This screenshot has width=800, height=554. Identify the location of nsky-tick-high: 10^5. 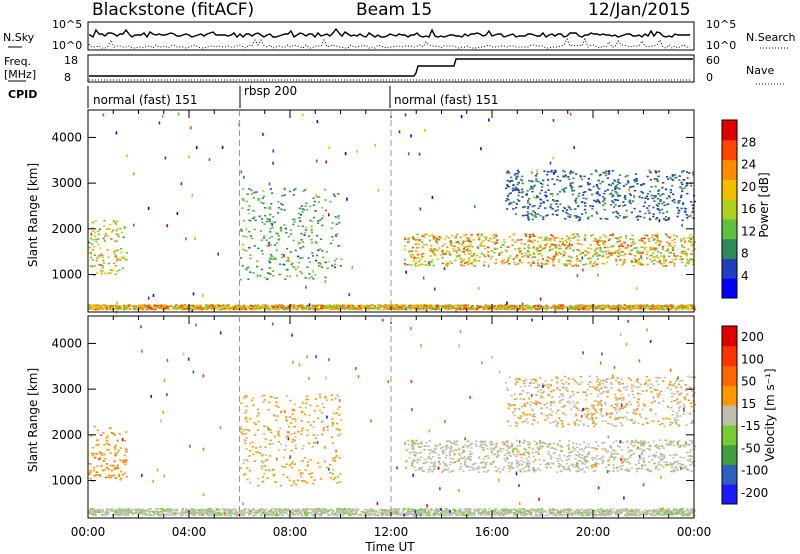
(67, 24).